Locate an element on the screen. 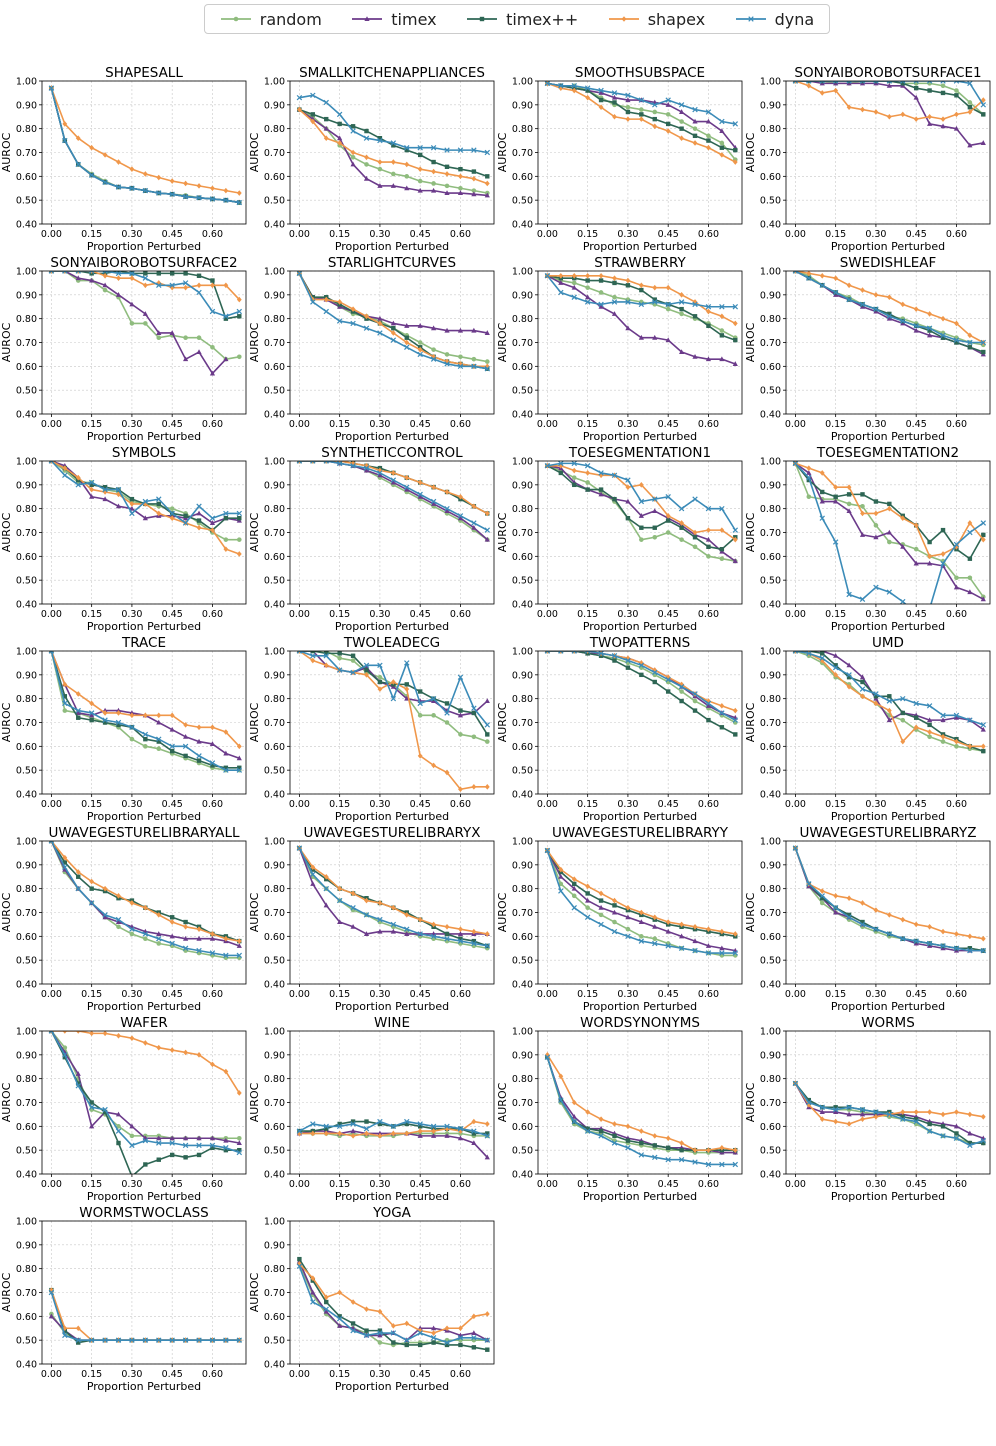  legend-swatch is located at coordinates (623, 19).